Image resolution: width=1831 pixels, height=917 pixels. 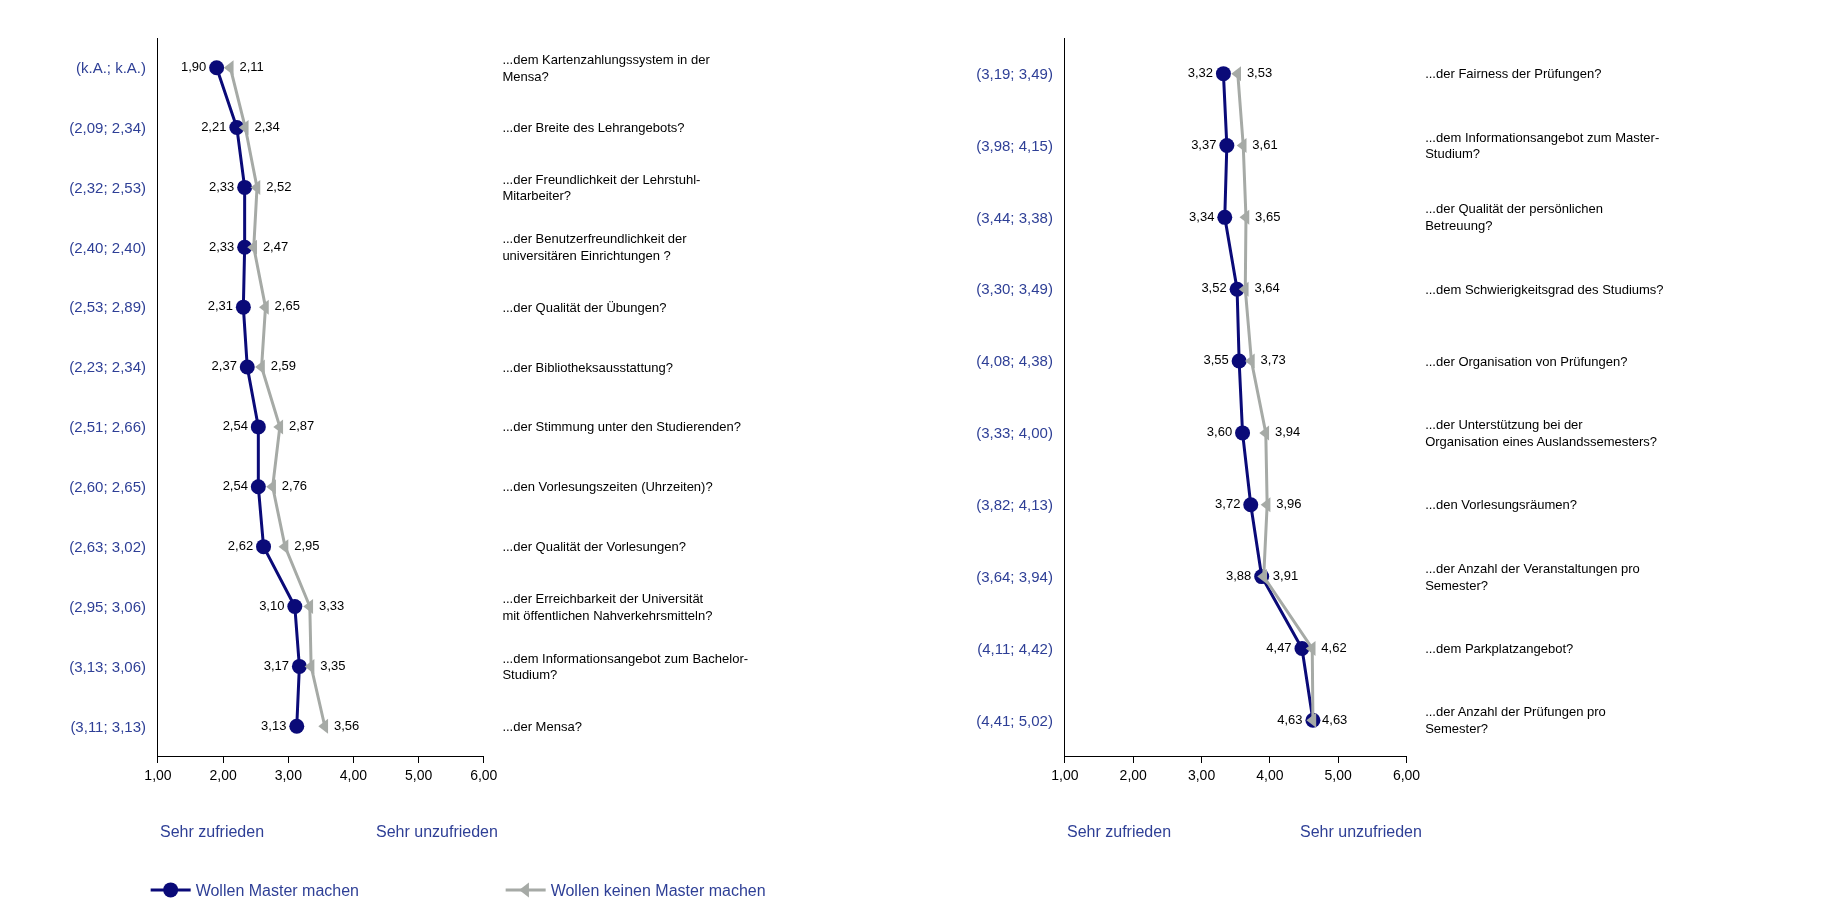 What do you see at coordinates (1273, 360) in the screenshot?
I see `data-label: 3,73` at bounding box center [1273, 360].